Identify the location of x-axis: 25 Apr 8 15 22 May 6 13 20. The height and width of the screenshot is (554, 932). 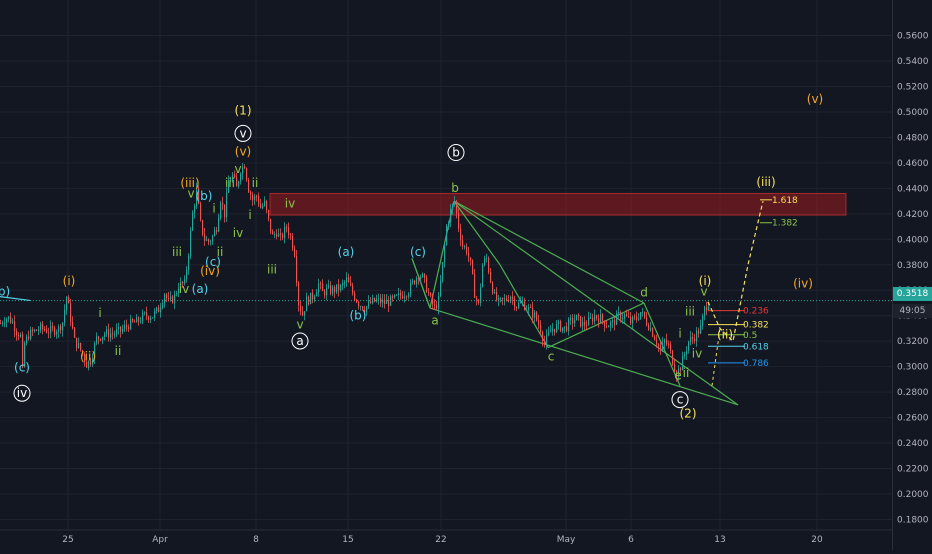
(446, 537).